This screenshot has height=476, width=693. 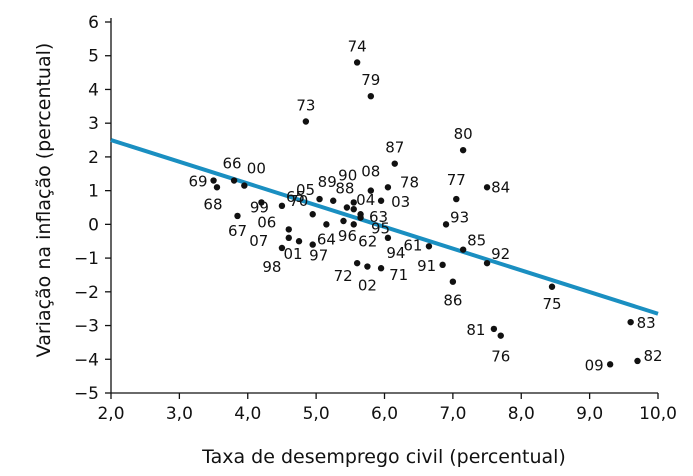 I want to click on x-tick-label: 5,0, so click(x=316, y=414).